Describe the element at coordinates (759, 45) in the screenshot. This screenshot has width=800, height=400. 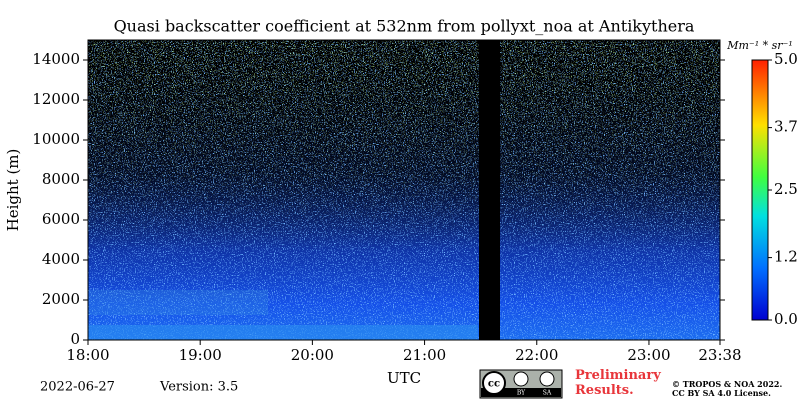
I see `colorbar-label: Mm⁻¹ * sr⁻¹` at that location.